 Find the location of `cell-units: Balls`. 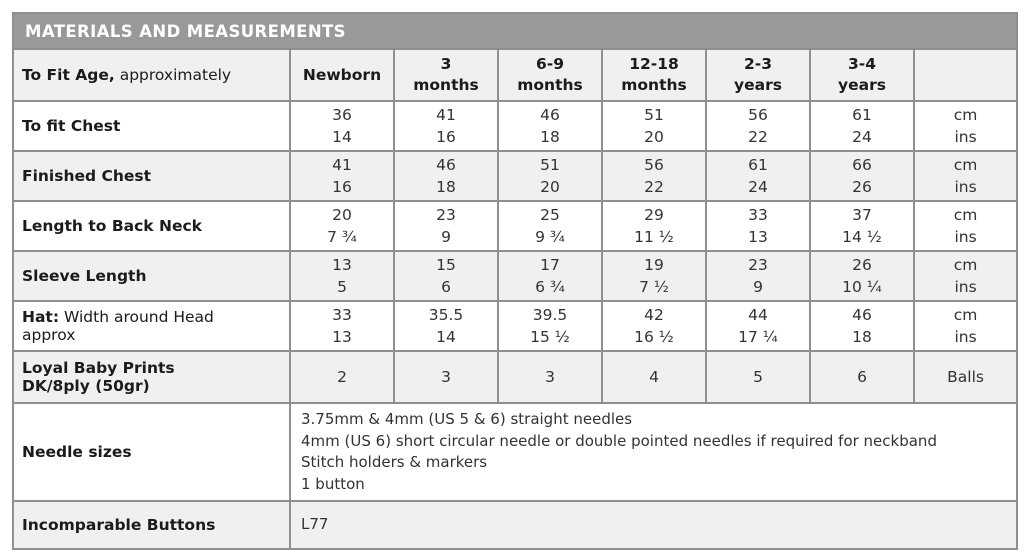

cell-units: Balls is located at coordinates (965, 377).